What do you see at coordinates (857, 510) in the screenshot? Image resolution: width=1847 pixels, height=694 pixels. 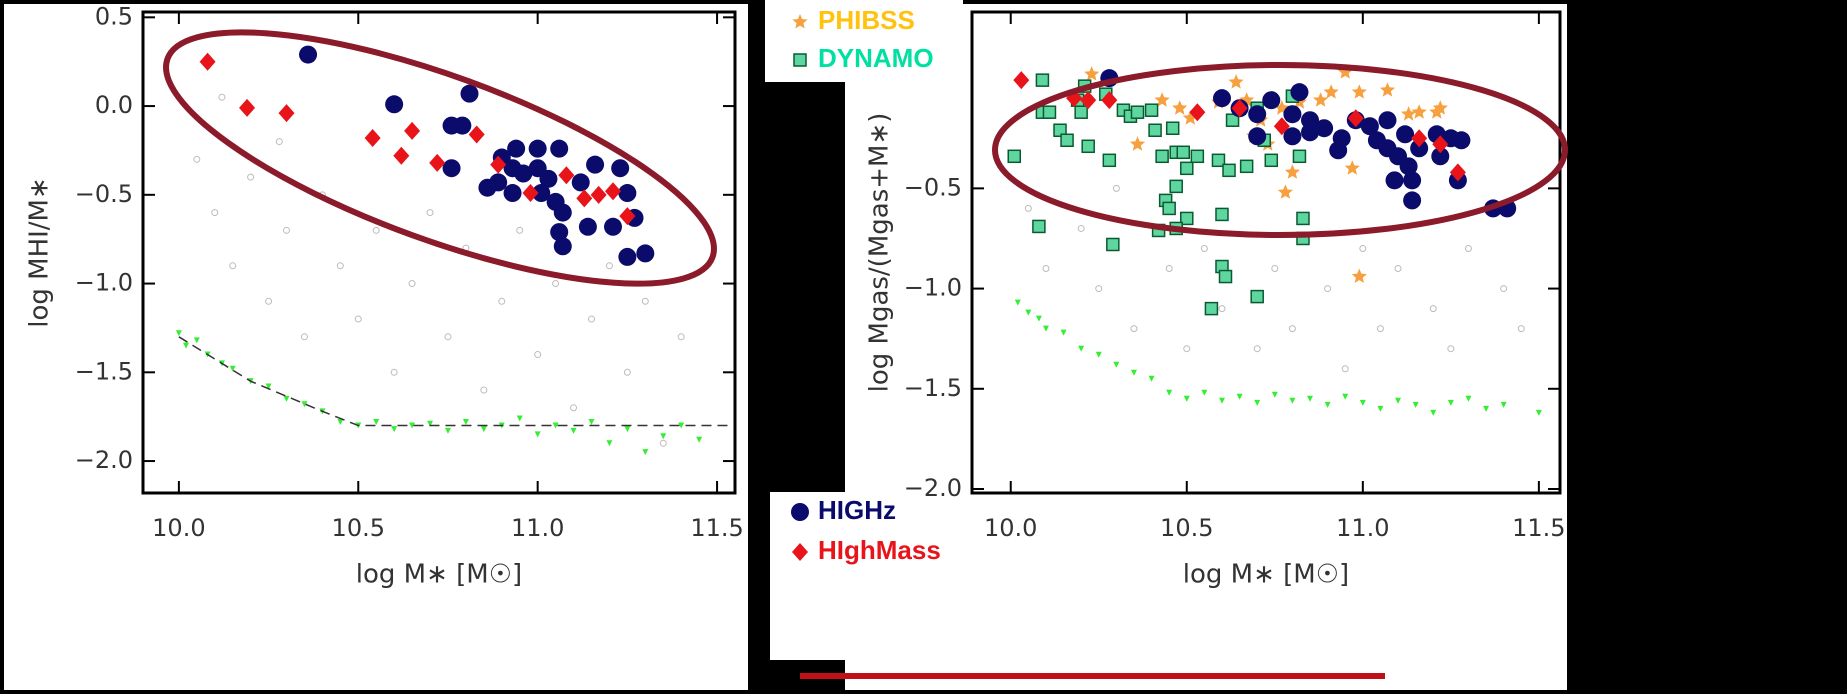 I see `legend-label: HIGHz` at bounding box center [857, 510].